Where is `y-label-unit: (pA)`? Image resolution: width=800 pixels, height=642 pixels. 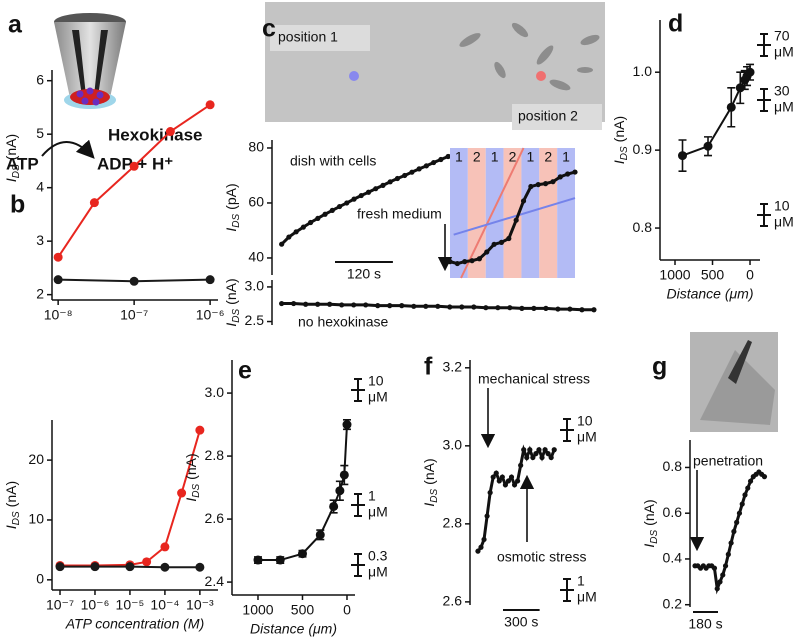 y-label-unit: (pA) is located at coordinates (231, 196).